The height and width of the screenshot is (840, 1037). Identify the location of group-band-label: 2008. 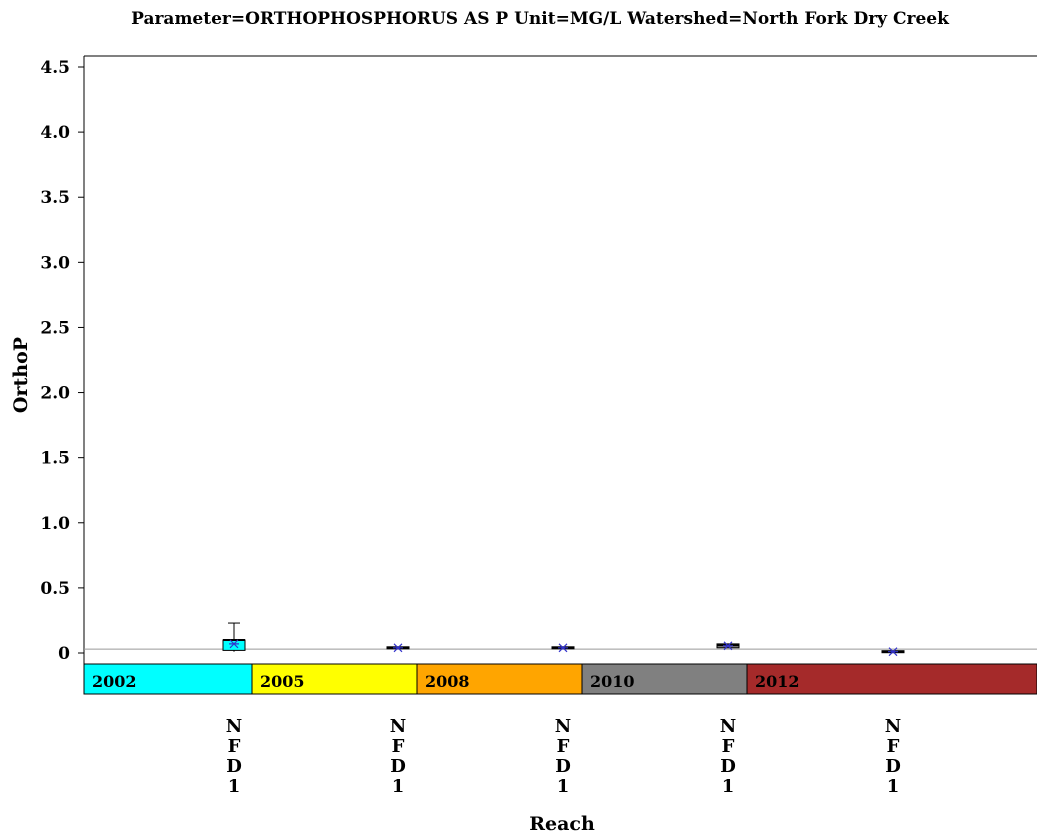
(447, 681).